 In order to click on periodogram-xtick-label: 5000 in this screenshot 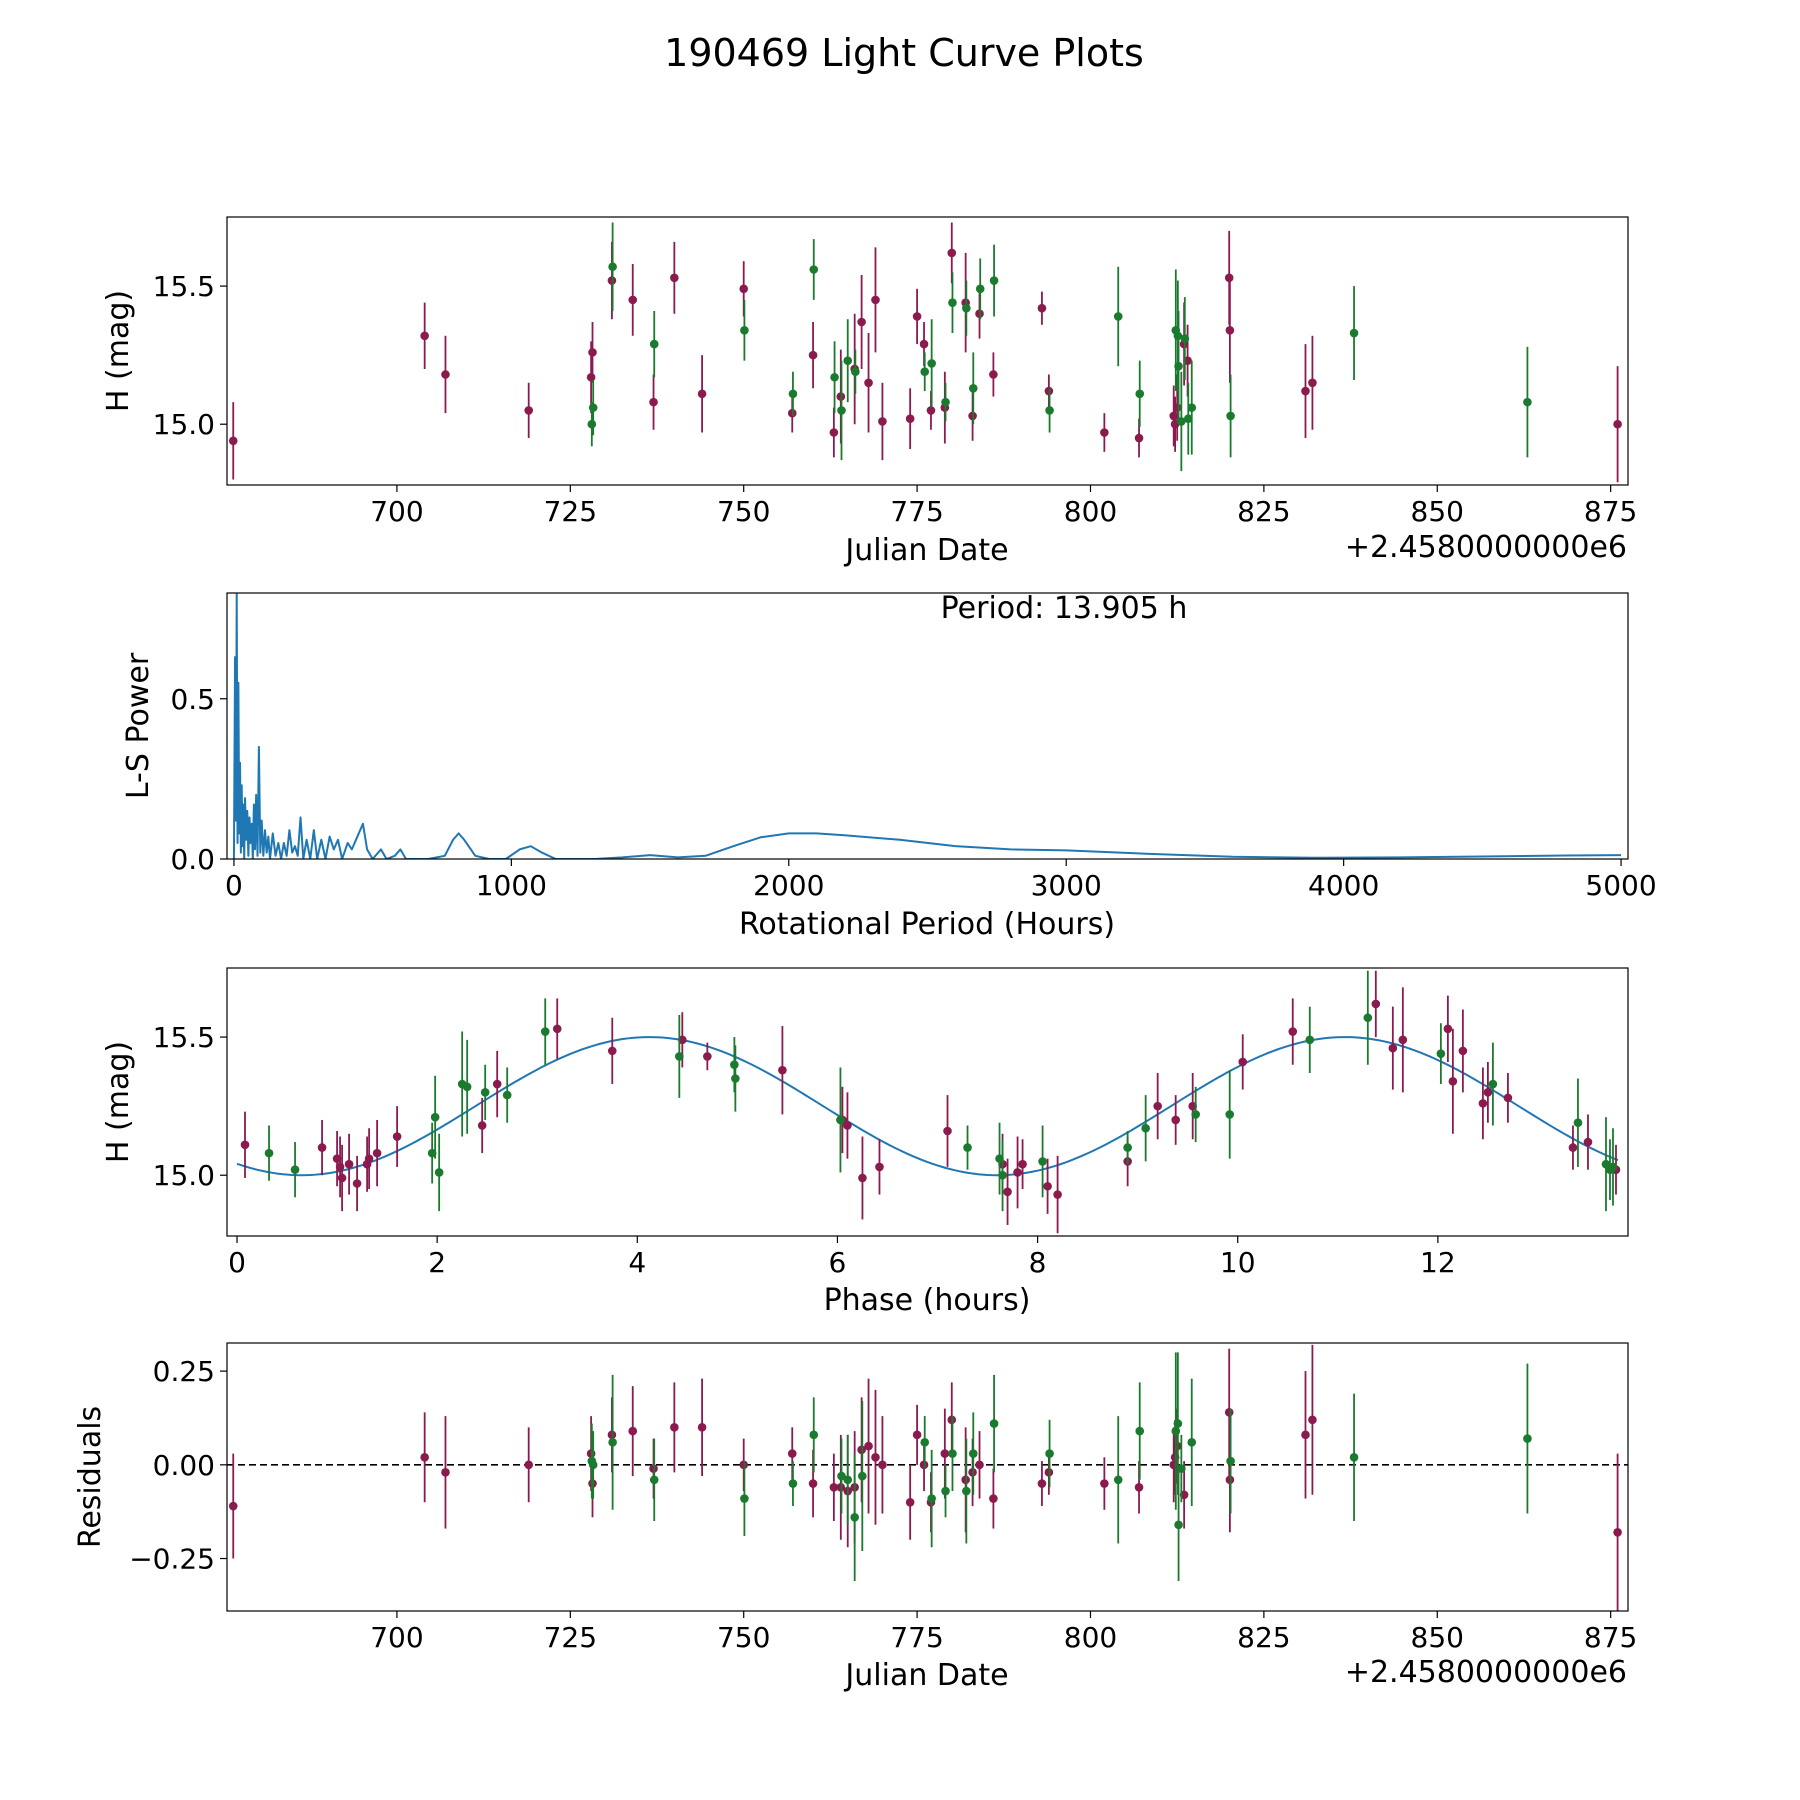, I will do `click(1620, 885)`.